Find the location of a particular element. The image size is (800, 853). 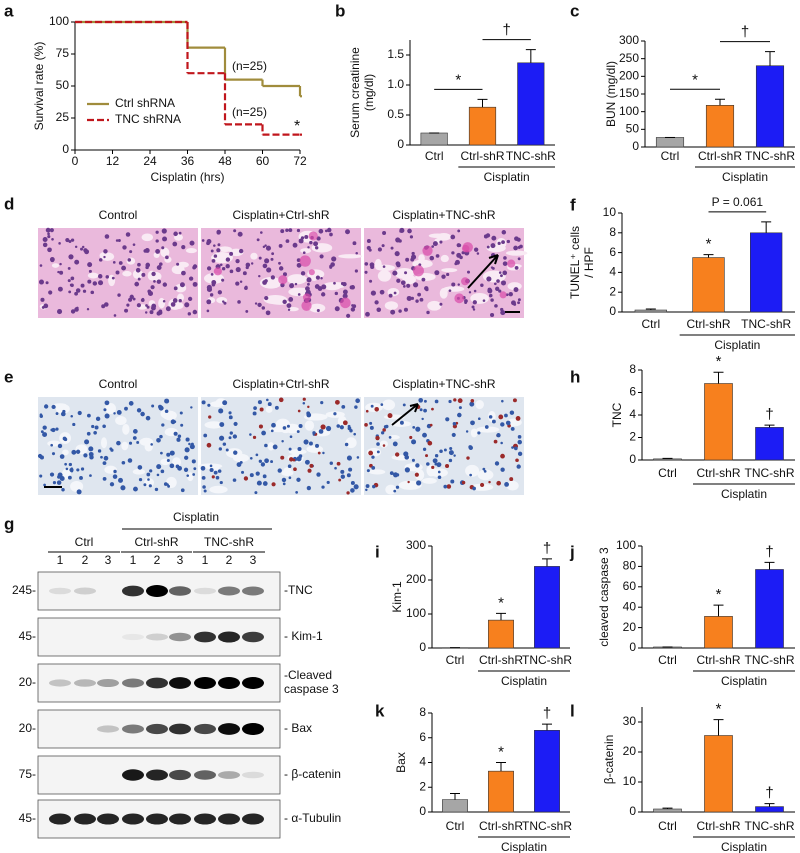

group-label: Cisplatin is located at coordinates (524, 846).